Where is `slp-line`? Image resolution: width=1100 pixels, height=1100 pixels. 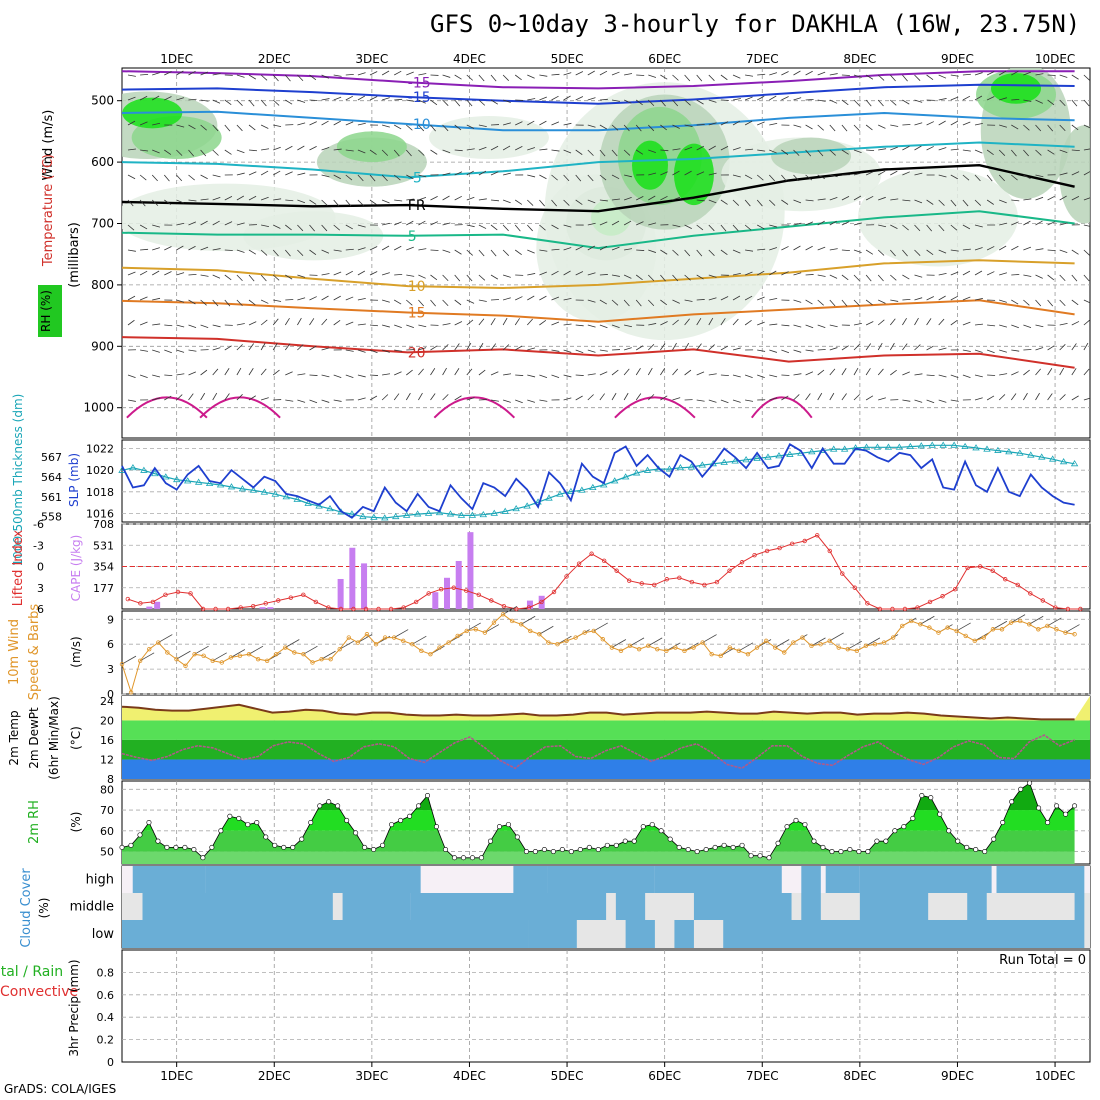 slp-line is located at coordinates (598, 481).